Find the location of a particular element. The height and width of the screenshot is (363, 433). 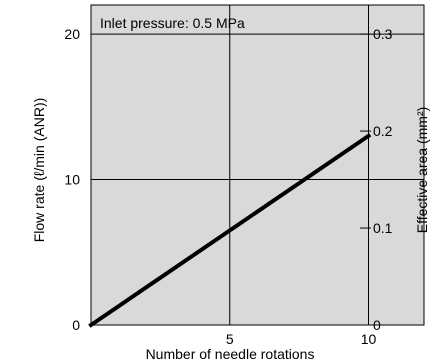

annotation-inlet-pressure: Inlet pressure: 0.5 MPa is located at coordinates (172, 23).